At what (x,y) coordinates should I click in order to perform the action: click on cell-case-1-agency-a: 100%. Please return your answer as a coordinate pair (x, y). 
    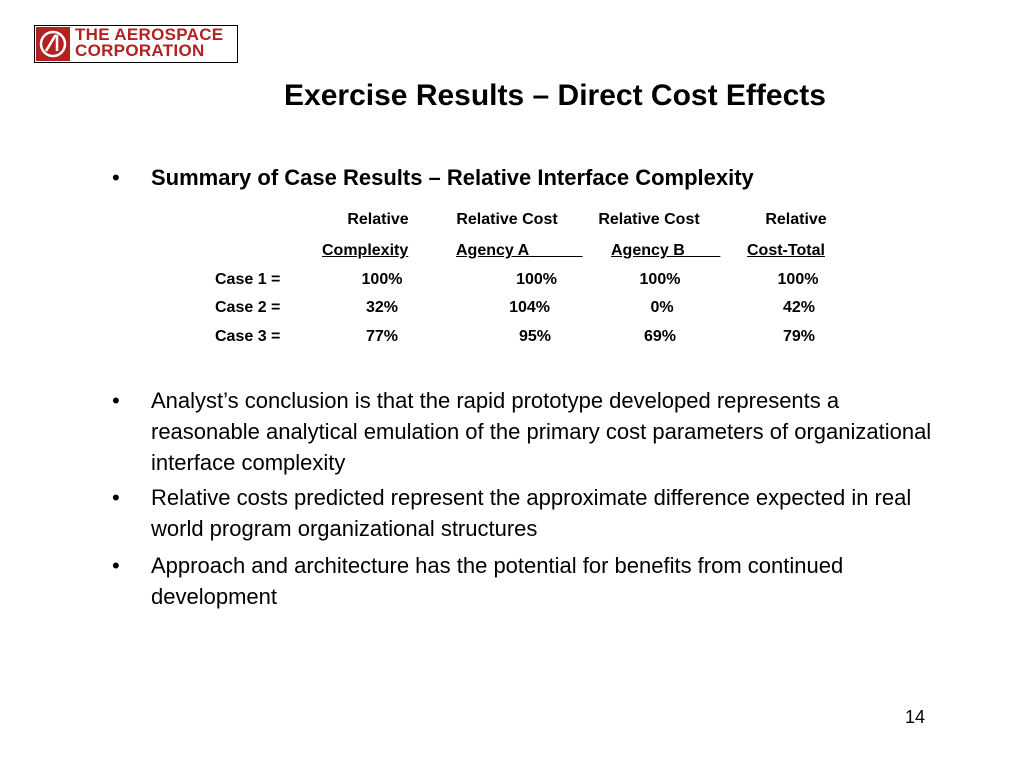
    Looking at the image, I should click on (536, 279).